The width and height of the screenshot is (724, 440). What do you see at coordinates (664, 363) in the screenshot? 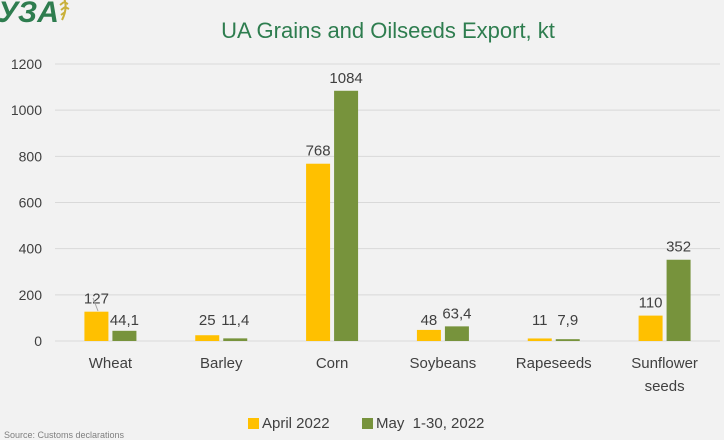
I see `x-category-label: Sunflower` at bounding box center [664, 363].